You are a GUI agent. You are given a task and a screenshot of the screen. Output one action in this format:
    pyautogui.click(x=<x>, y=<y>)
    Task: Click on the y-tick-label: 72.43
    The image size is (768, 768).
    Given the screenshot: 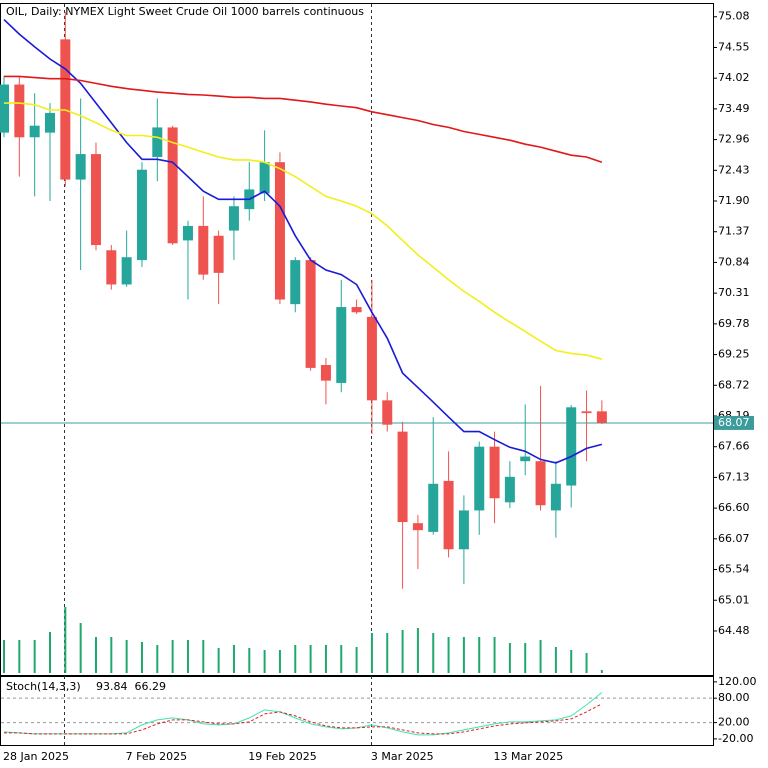 What is the action you would take?
    pyautogui.click(x=734, y=169)
    